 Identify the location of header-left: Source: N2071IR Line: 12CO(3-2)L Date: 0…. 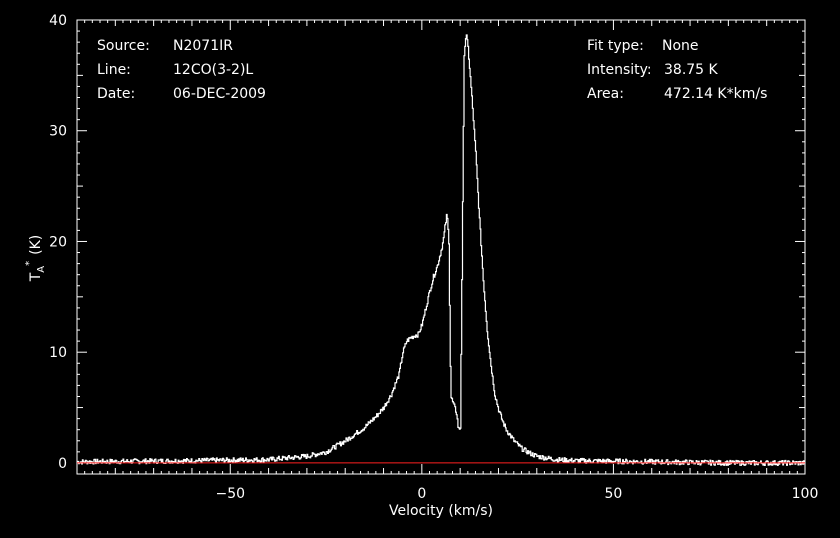
(181, 70).